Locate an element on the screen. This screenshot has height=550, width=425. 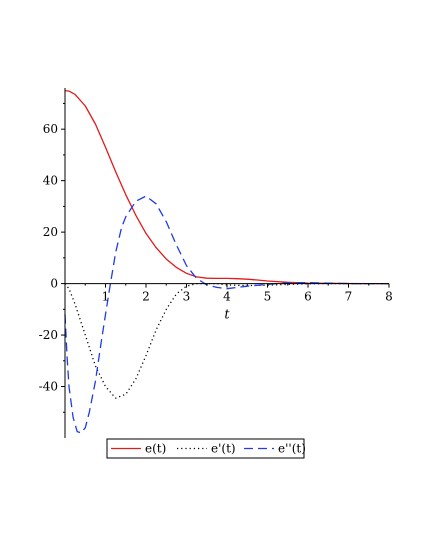
x-axis-title: t is located at coordinates (227, 315).